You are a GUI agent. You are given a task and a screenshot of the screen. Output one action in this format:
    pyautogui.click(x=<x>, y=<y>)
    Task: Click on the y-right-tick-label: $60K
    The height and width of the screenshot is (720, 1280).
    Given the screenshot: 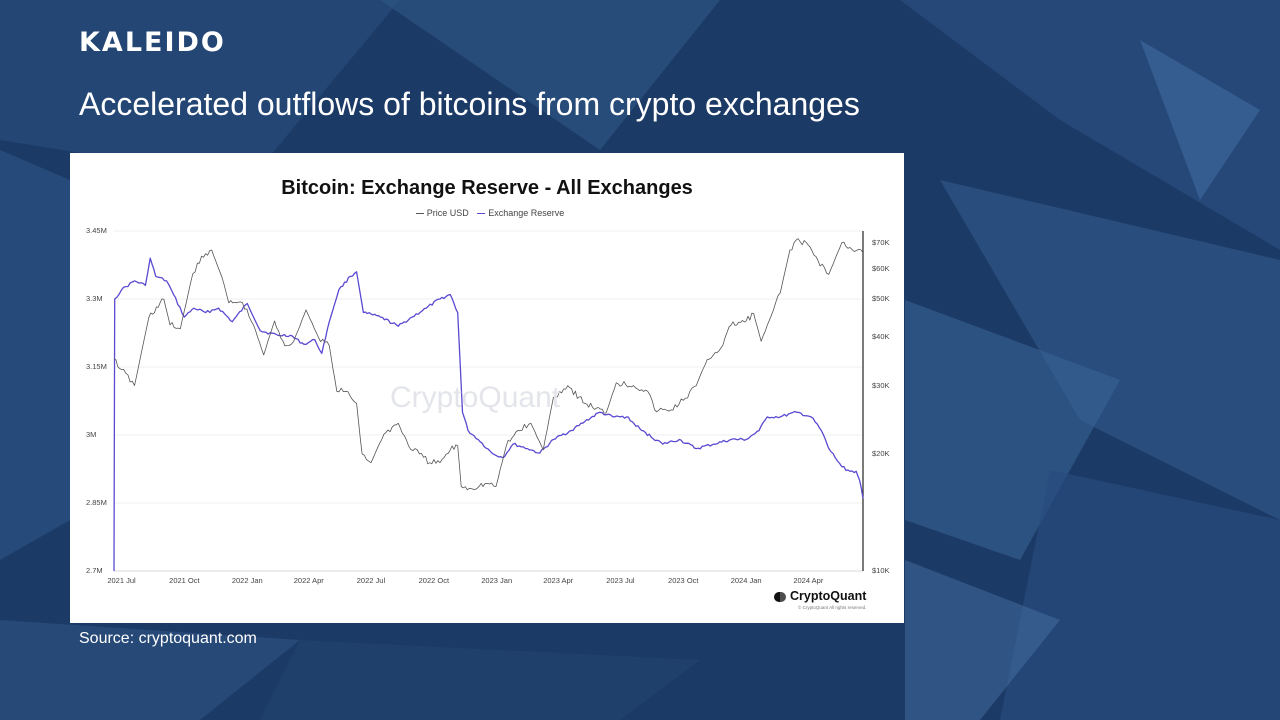 What is the action you would take?
    pyautogui.click(x=881, y=268)
    